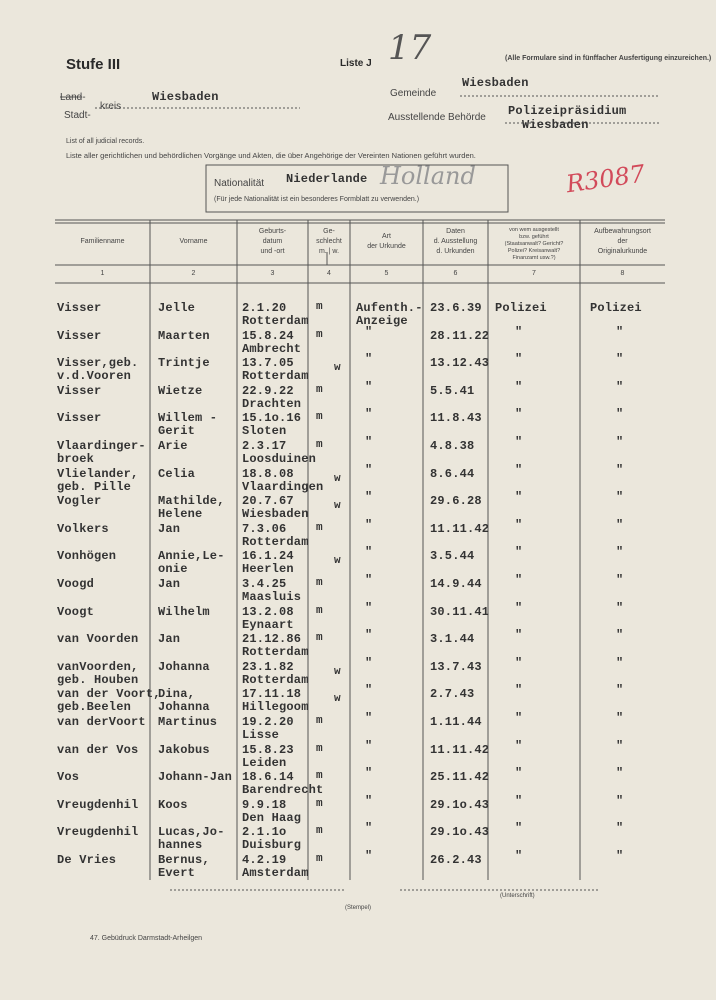 The width and height of the screenshot is (716, 1000). I want to click on birth-place: Drachten, so click(272, 403).